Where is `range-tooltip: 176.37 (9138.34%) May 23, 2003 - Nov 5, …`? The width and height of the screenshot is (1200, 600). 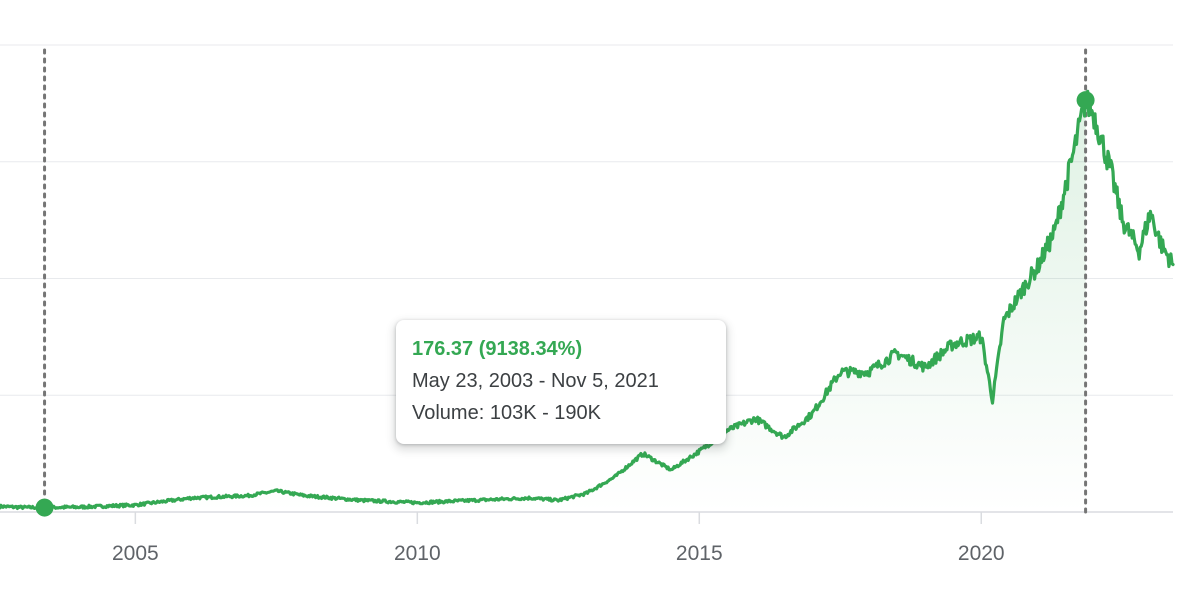 range-tooltip: 176.37 (9138.34%) May 23, 2003 - Nov 5, … is located at coordinates (561, 382).